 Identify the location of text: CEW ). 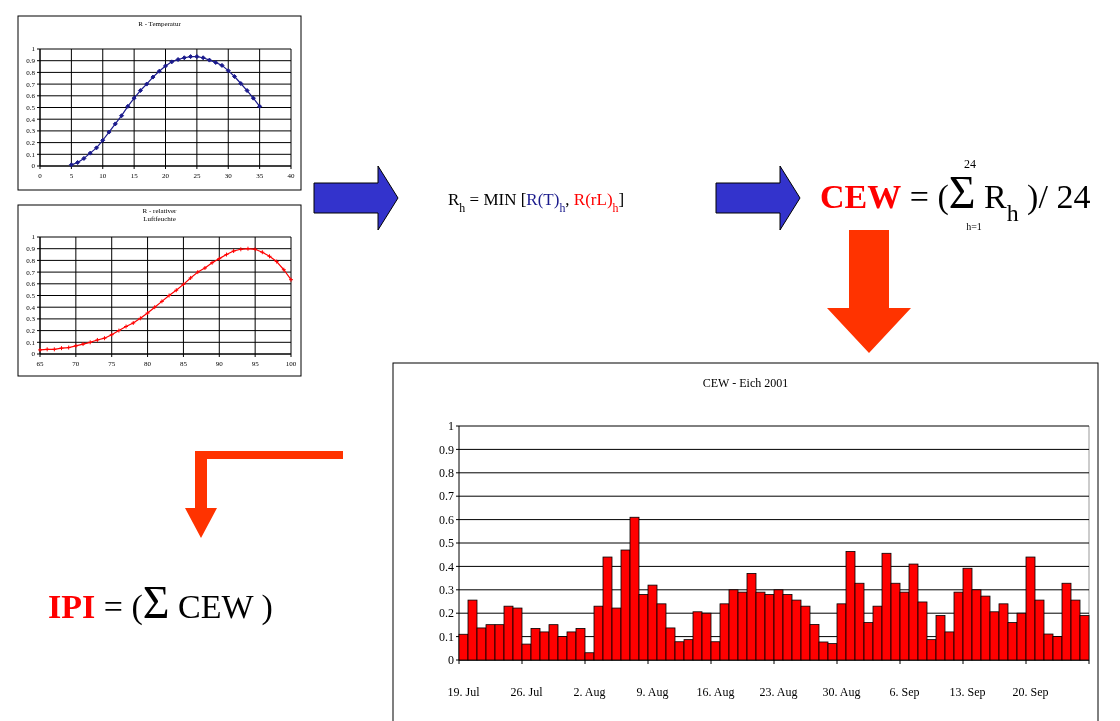
(221, 607).